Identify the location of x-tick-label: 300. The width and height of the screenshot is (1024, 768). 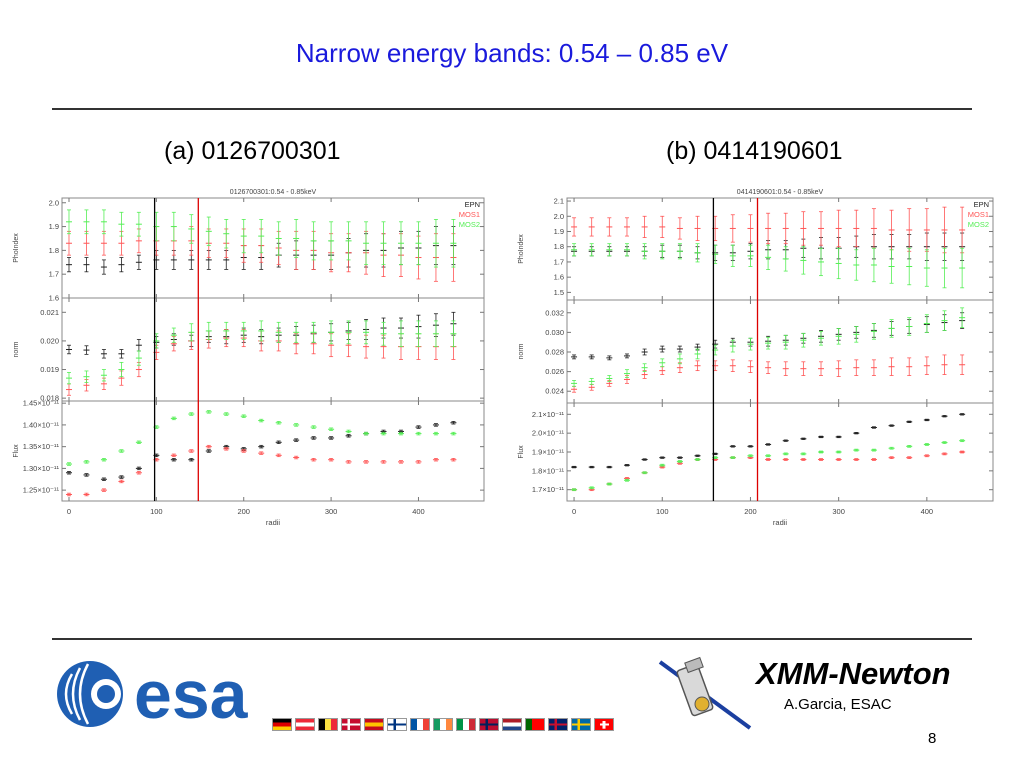
(838, 511).